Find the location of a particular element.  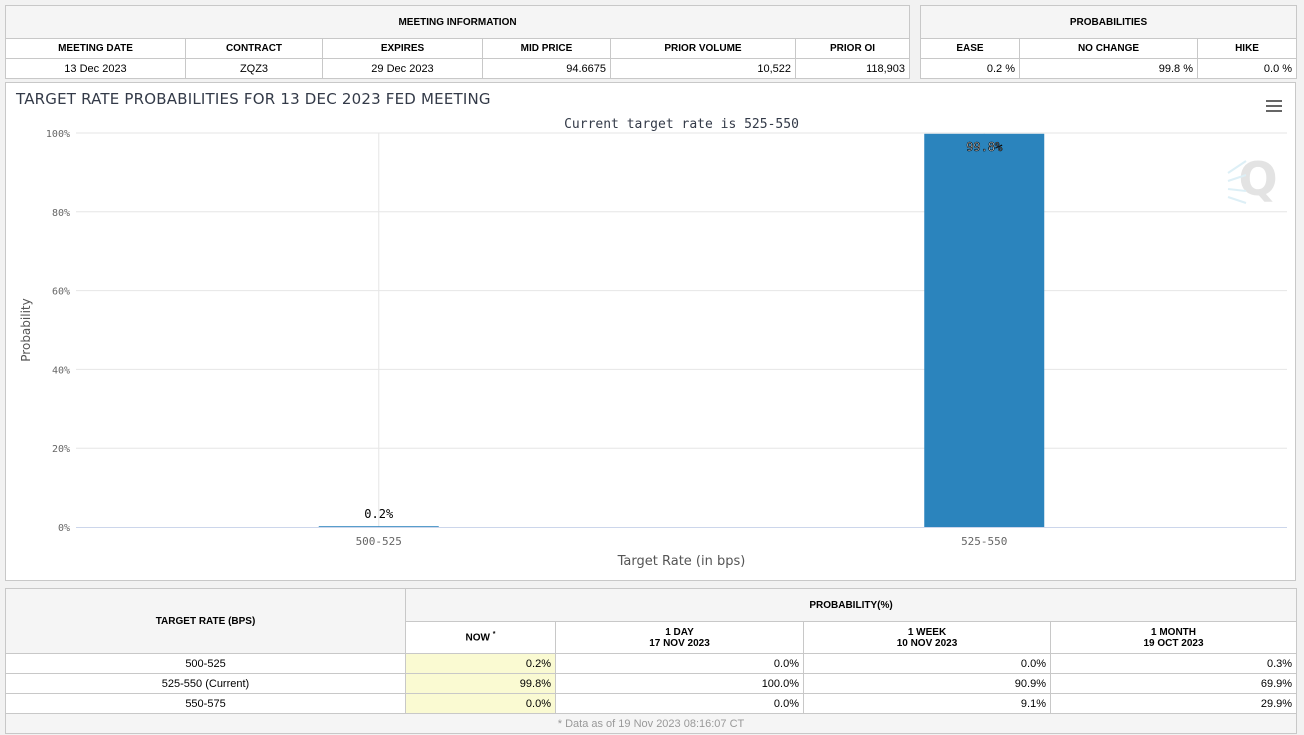

y-tick-label: 20% is located at coordinates (61, 449).